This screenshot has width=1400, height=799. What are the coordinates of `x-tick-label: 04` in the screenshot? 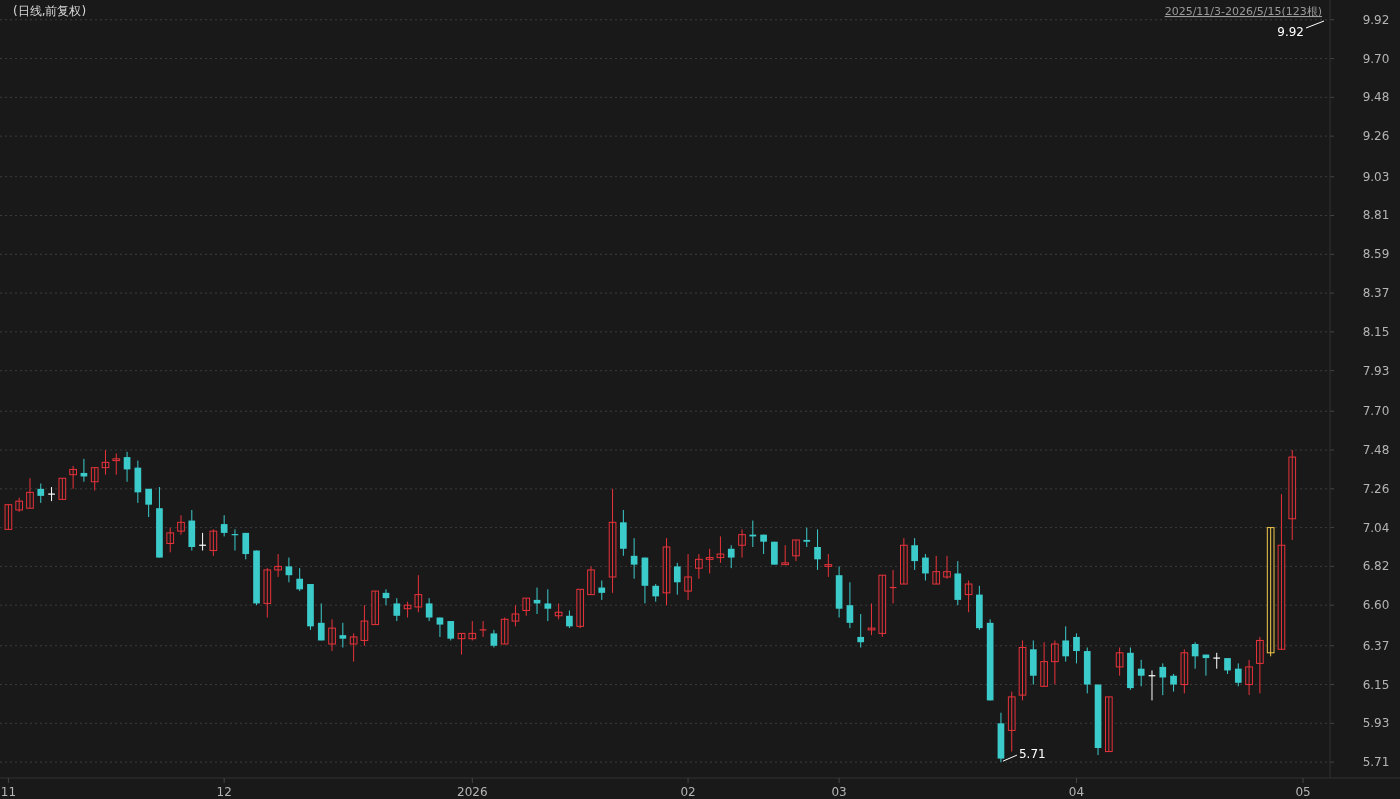 It's located at (1076, 792).